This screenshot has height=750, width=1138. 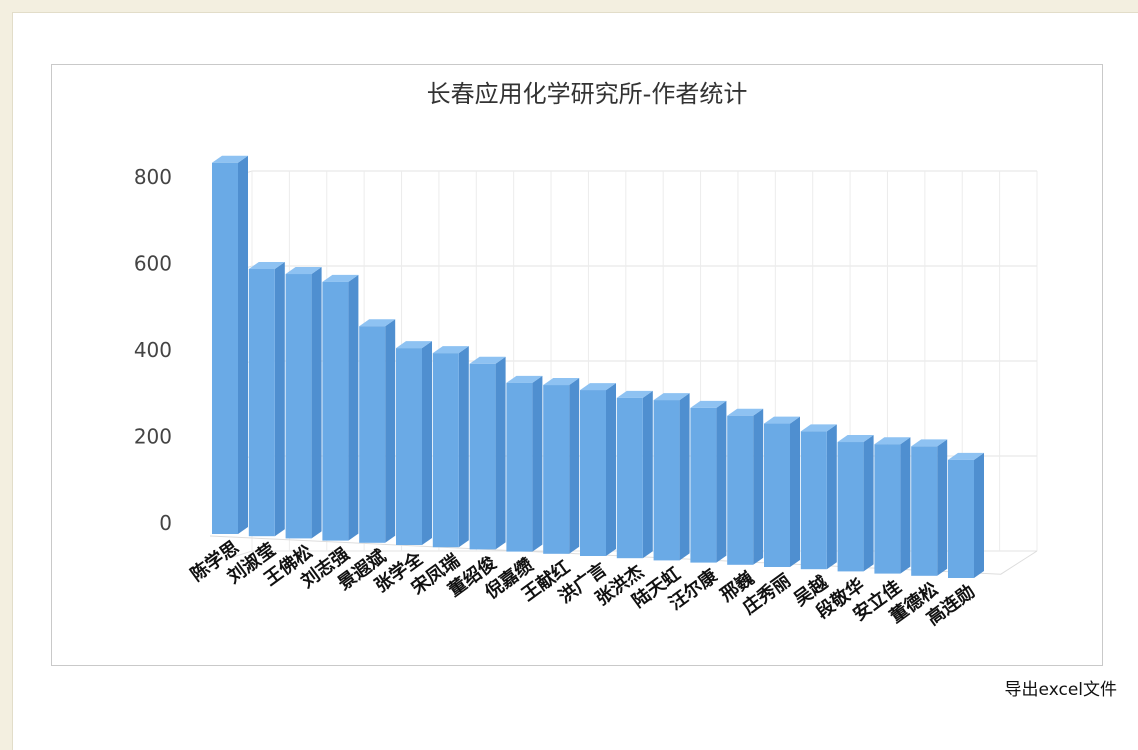 I want to click on y-tick-label: 400, so click(x=153, y=350).